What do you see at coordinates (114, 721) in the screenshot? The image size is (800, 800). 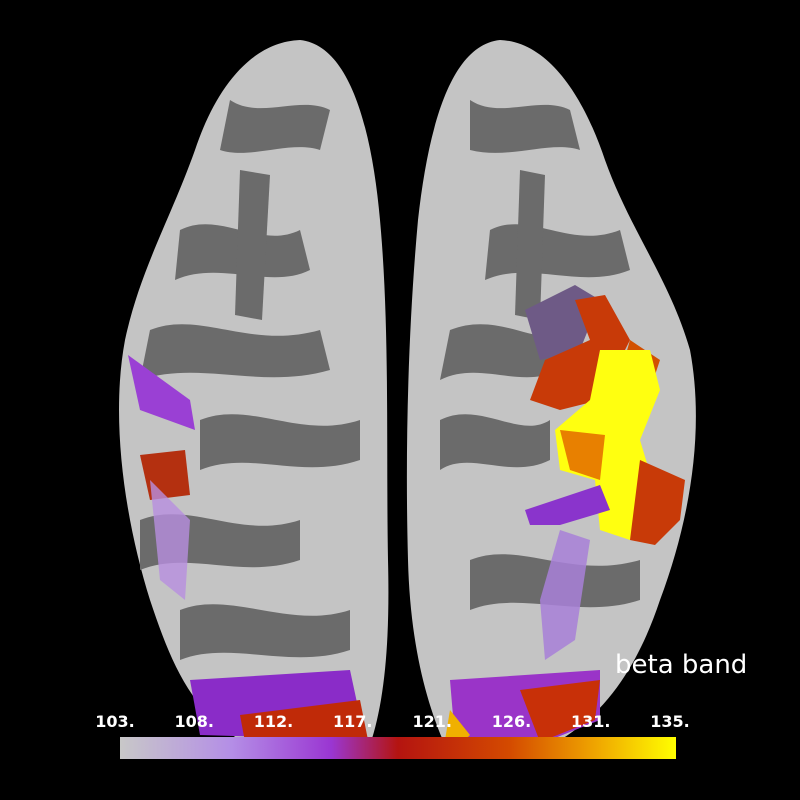 I see `colorbar-tick-label: 103.` at bounding box center [114, 721].